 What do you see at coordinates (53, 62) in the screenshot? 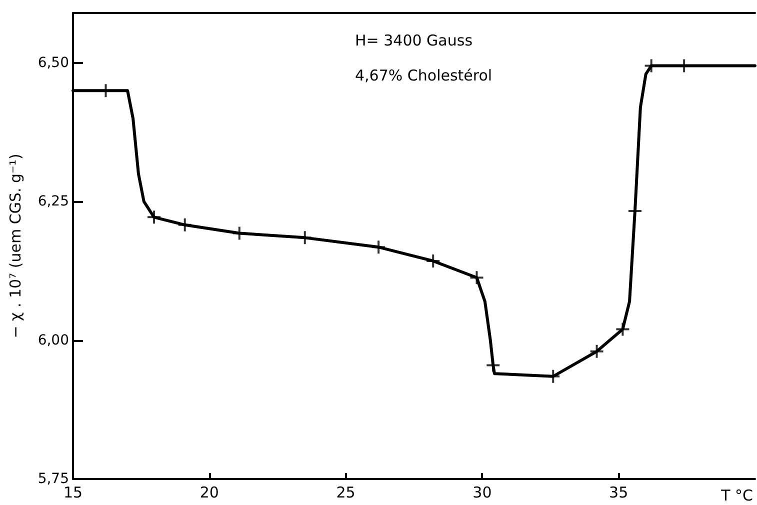
I see `y-tick-label: 6,50` at bounding box center [53, 62].